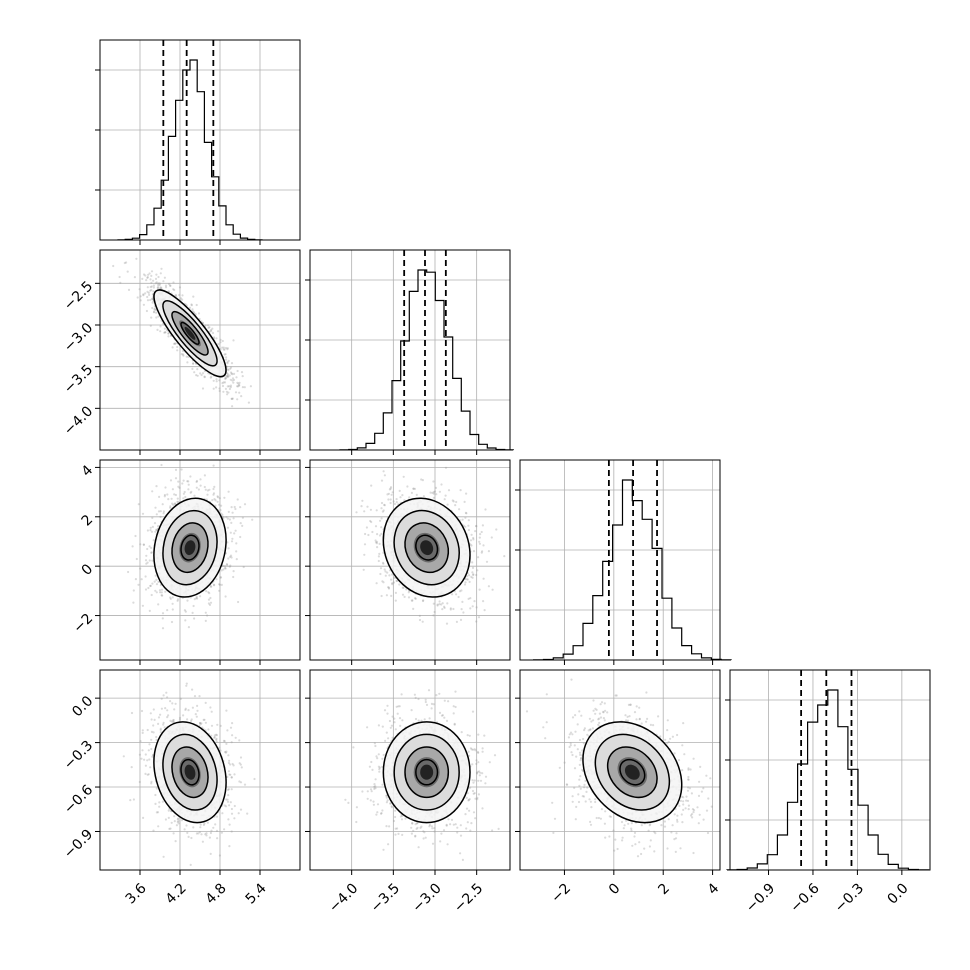 Image resolution: width=970 pixels, height=970 pixels. Describe the element at coordinates (189, 774) in the screenshot. I see `joint-content` at that location.